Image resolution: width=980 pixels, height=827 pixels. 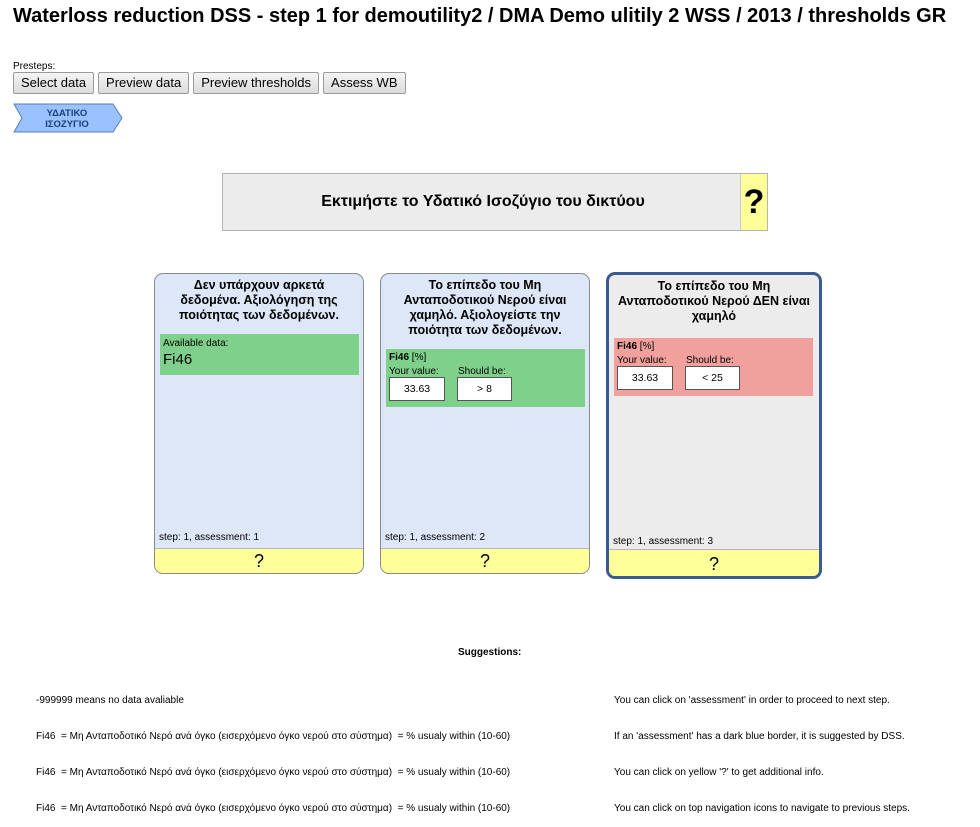 I want to click on select-data-button: Select data, so click(x=54, y=83).